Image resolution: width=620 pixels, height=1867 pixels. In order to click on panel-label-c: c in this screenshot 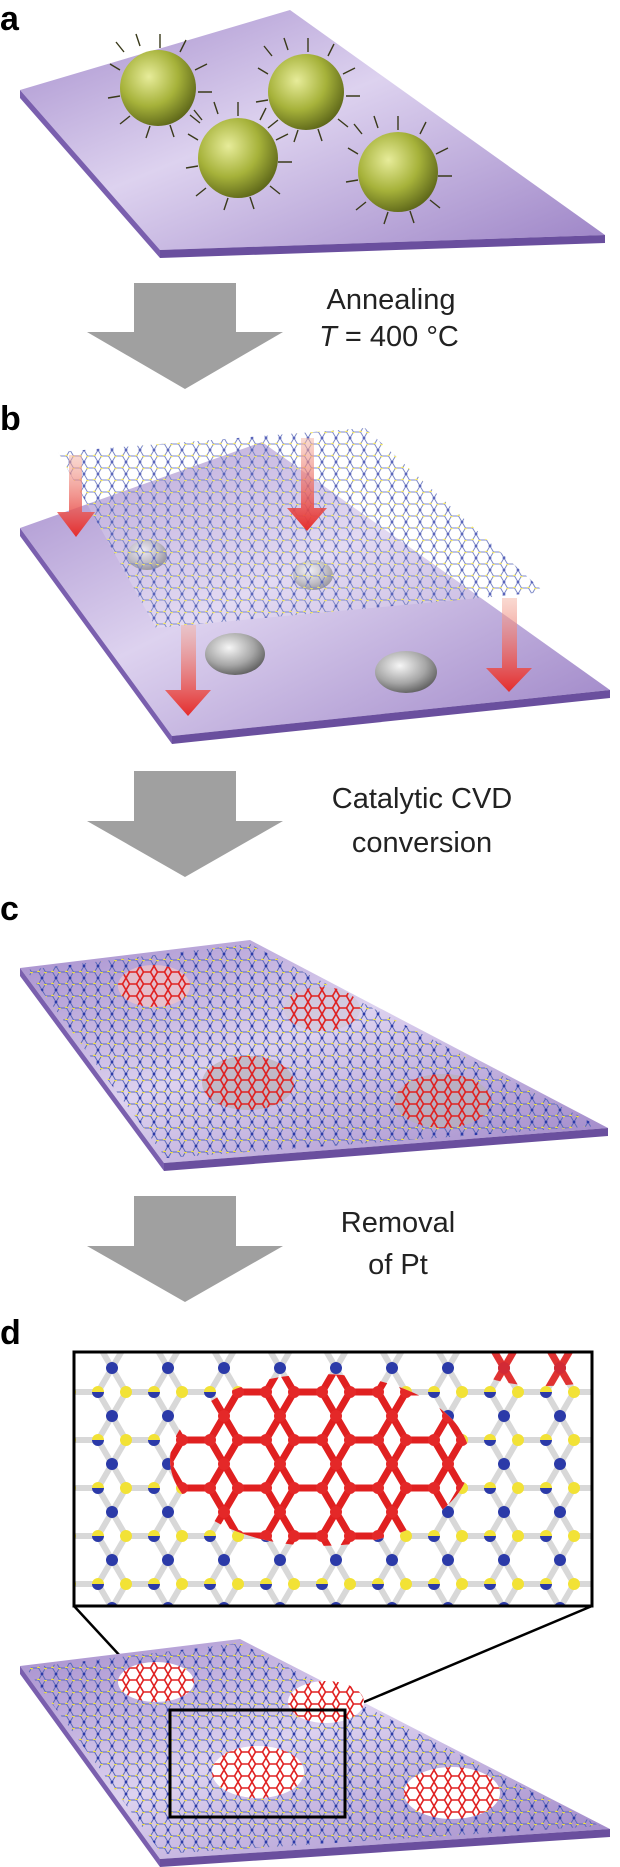, I will do `click(9, 909)`.